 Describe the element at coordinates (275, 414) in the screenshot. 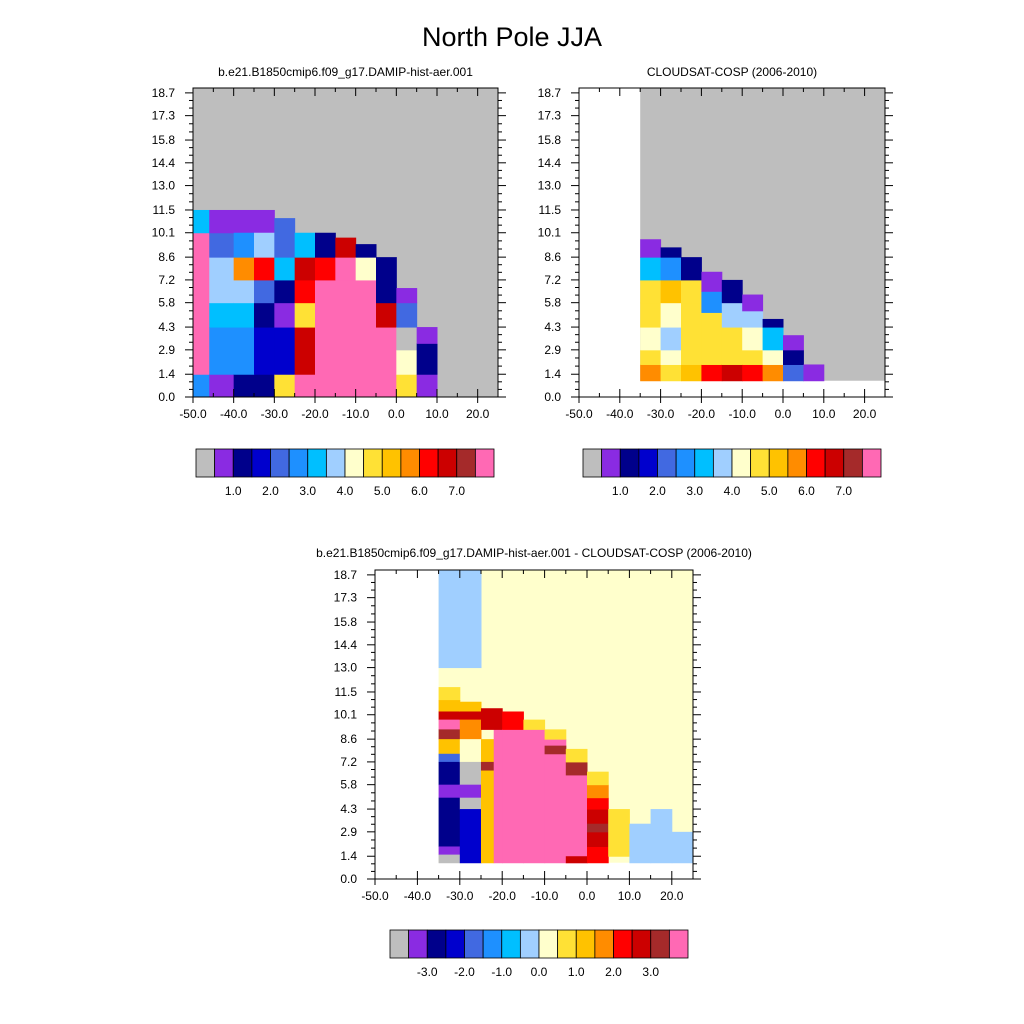

I see `x-tick-label: -30.0` at that location.